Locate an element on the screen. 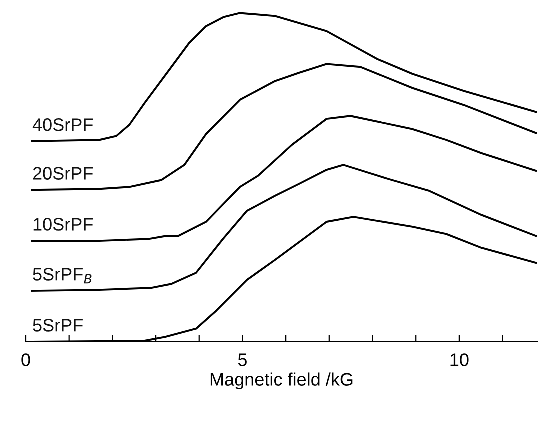  series-label: 20SrPF is located at coordinates (63, 173).